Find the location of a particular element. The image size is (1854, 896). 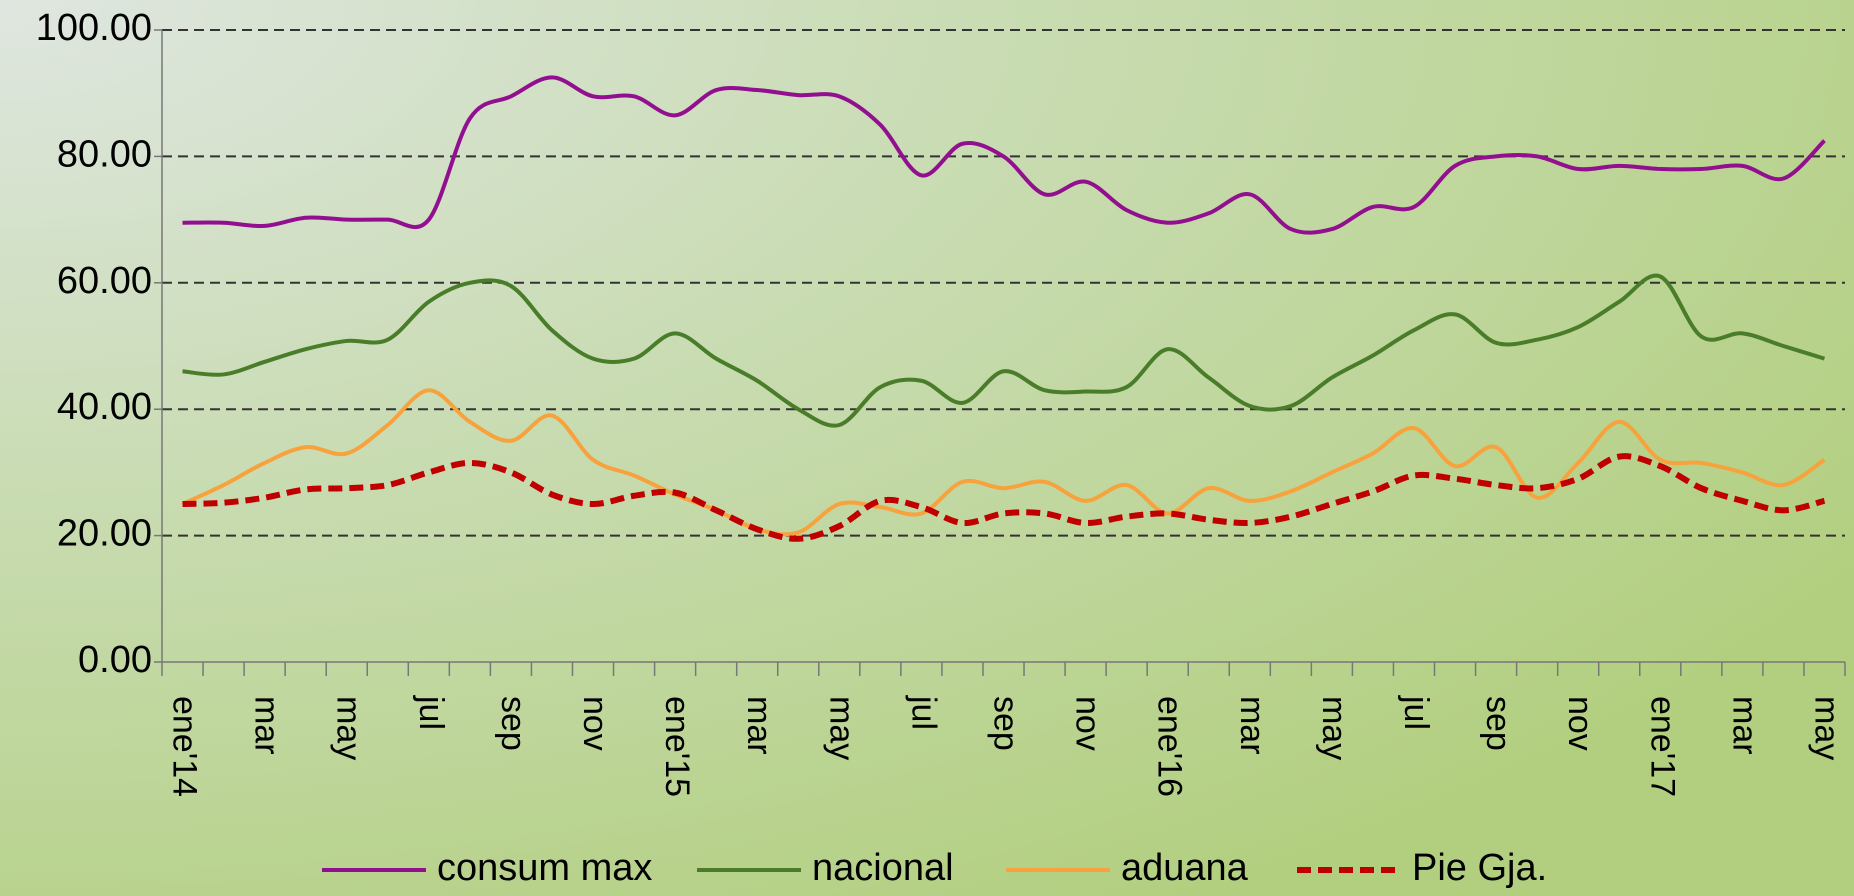

y-tick-label: 0.00 is located at coordinates (115, 660).